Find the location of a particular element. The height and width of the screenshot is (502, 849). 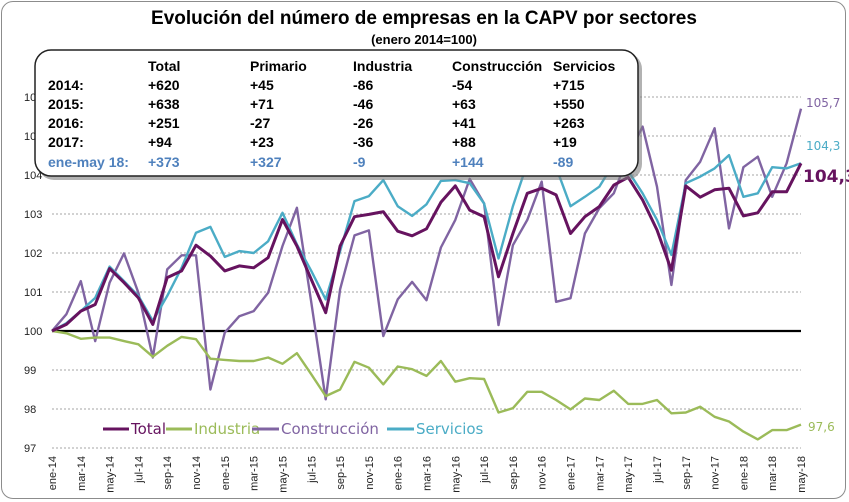

table-cell: -86 is located at coordinates (363, 85).